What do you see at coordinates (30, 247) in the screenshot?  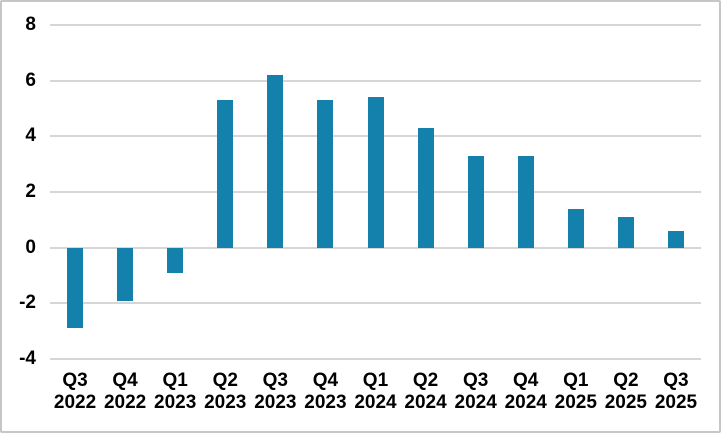 I see `y-axis-tick-label: 0` at bounding box center [30, 247].